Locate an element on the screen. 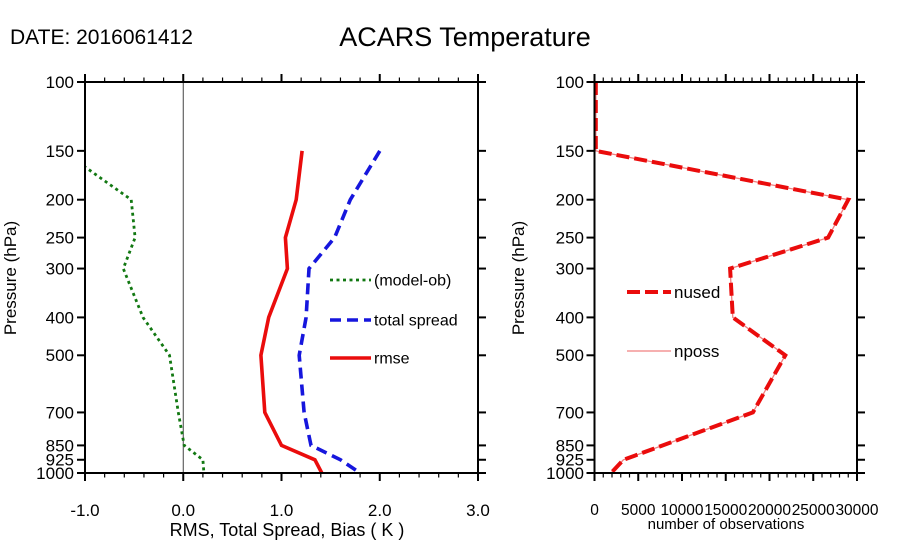  legend-item-nposs: nposs is located at coordinates (673, 351).